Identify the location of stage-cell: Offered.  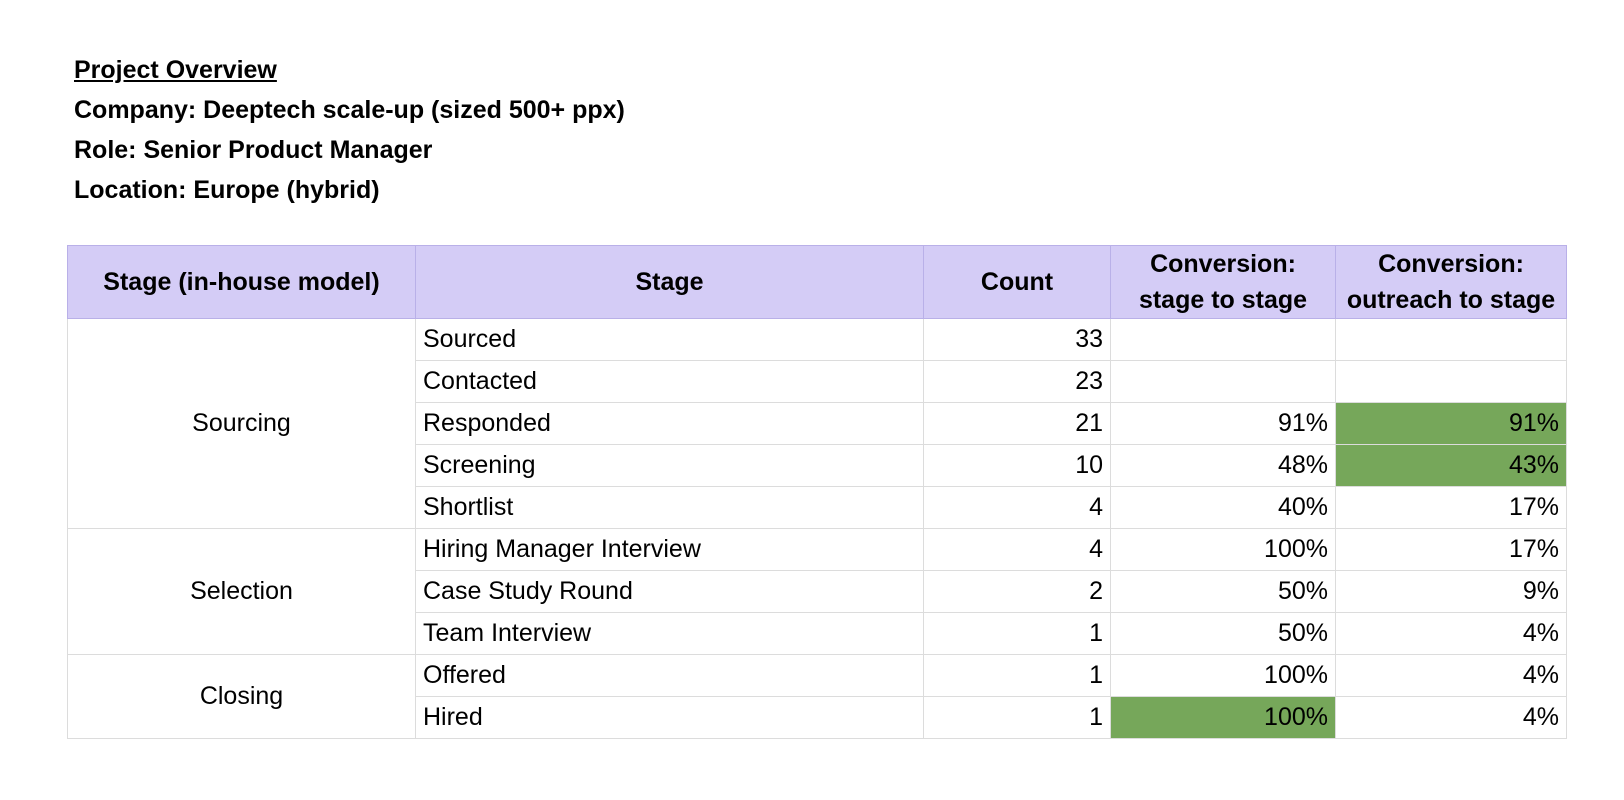
(669, 675).